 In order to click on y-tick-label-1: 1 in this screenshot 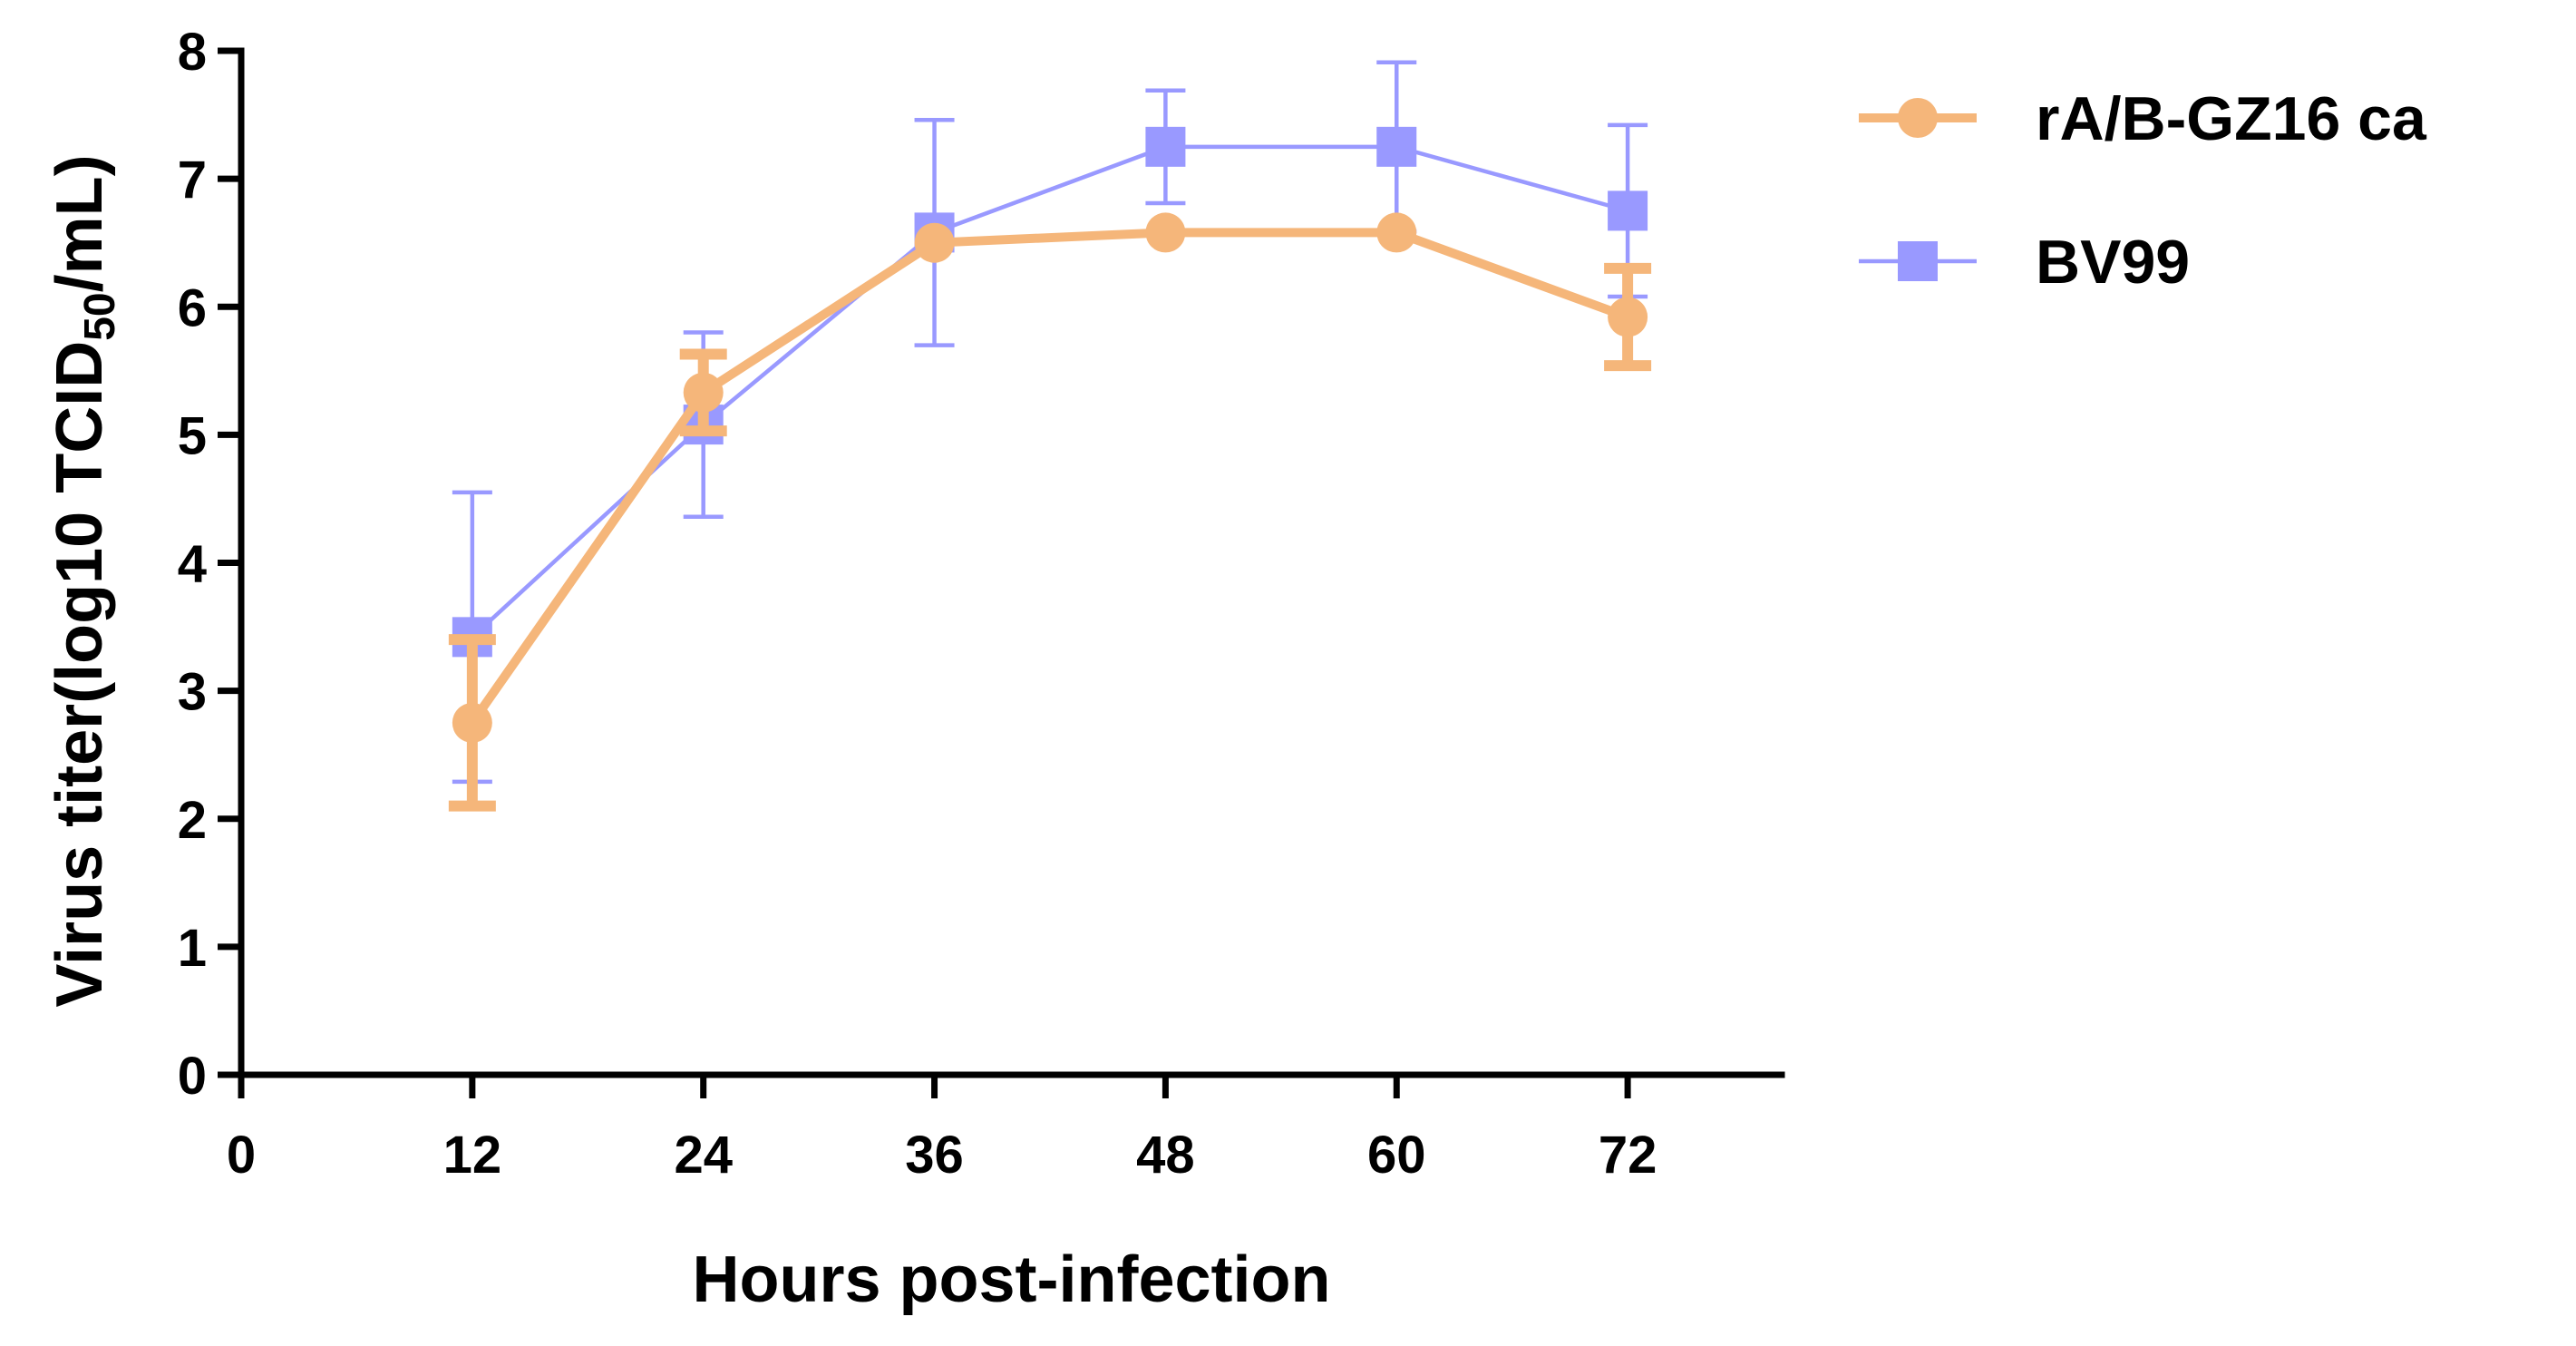, I will do `click(192, 949)`.